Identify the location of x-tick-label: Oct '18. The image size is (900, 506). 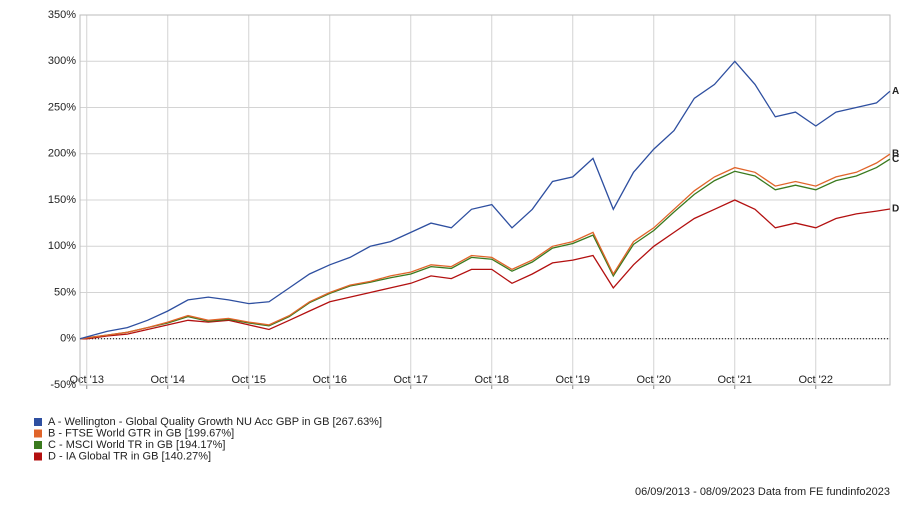
(491, 380).